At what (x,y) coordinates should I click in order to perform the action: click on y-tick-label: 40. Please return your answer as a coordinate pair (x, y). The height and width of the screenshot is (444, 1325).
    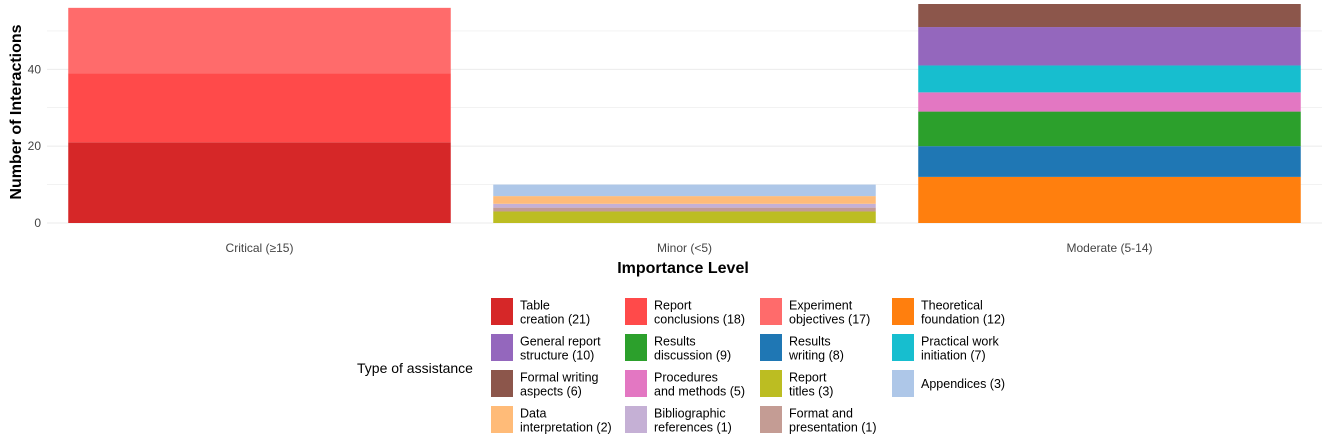
    Looking at the image, I should click on (35, 69).